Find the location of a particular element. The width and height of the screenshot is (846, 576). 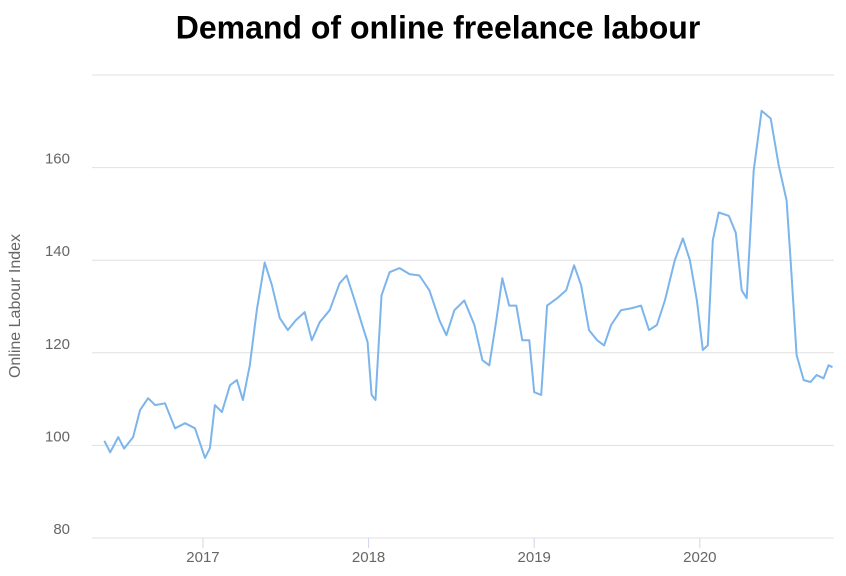

x-tick-label: 2019 is located at coordinates (534, 557).